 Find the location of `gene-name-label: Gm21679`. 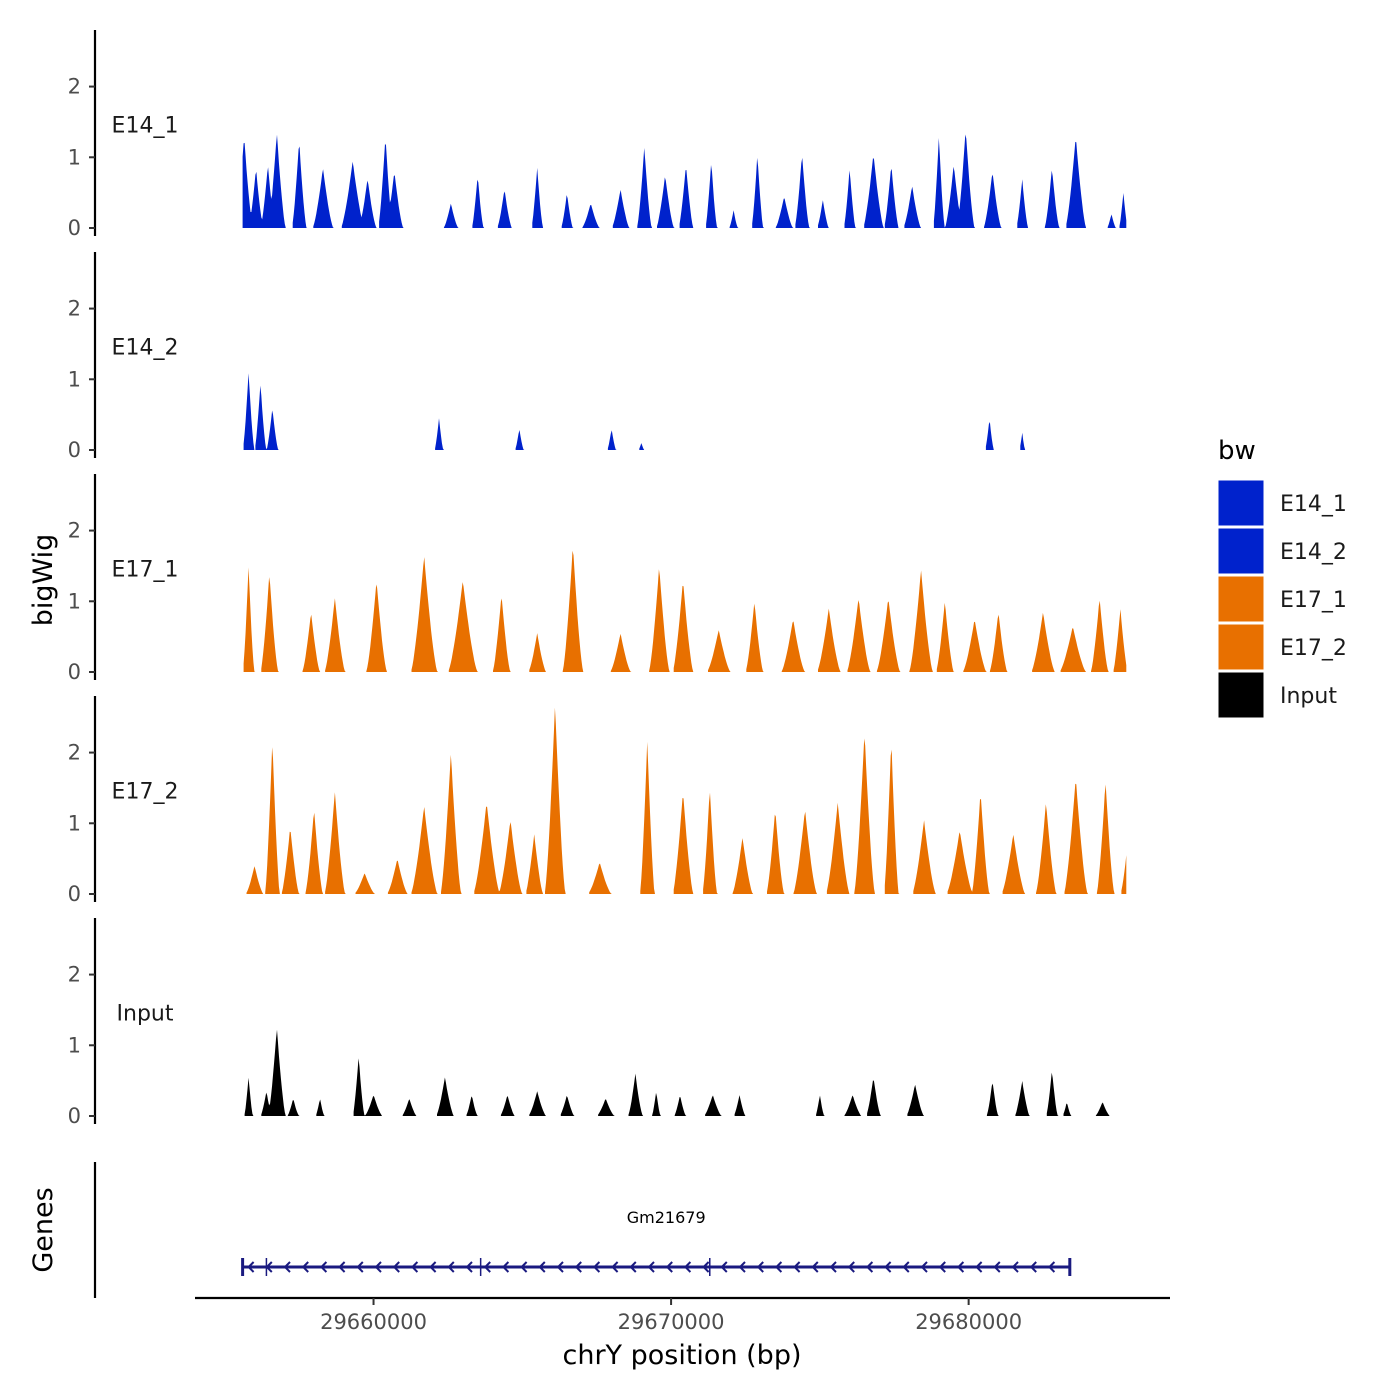

gene-name-label: Gm21679 is located at coordinates (666, 1217).